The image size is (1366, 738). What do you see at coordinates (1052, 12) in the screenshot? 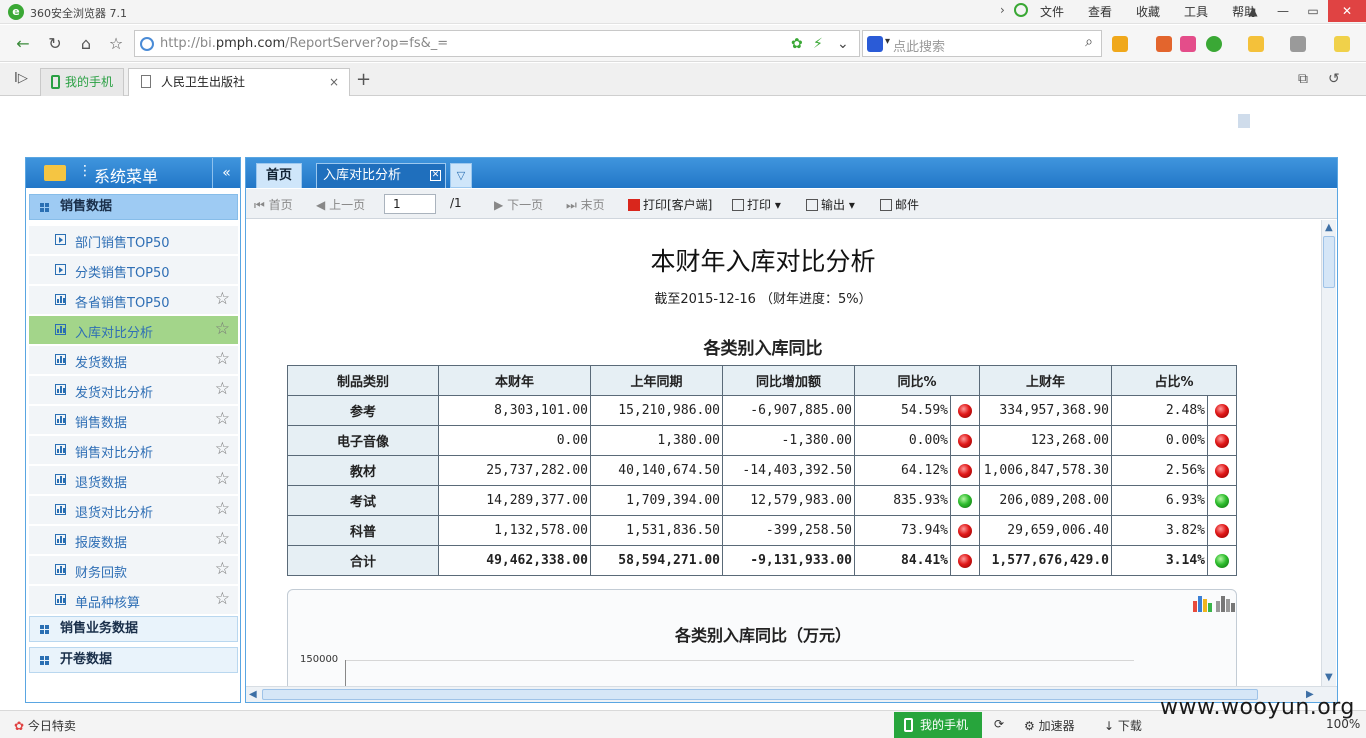
I see `menu-file: 文件` at bounding box center [1052, 12].